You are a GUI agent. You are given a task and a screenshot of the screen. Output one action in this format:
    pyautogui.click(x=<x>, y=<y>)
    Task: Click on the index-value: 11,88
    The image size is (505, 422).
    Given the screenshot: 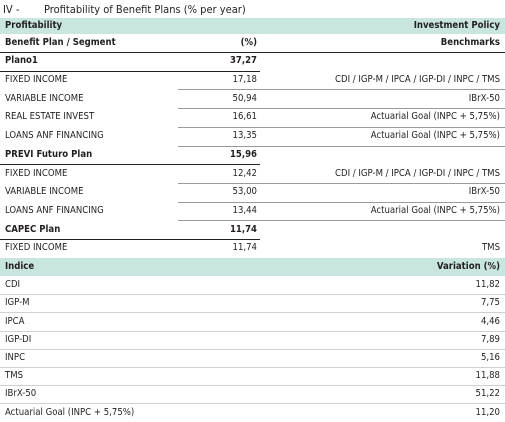 What is the action you would take?
    pyautogui.click(x=487, y=376)
    